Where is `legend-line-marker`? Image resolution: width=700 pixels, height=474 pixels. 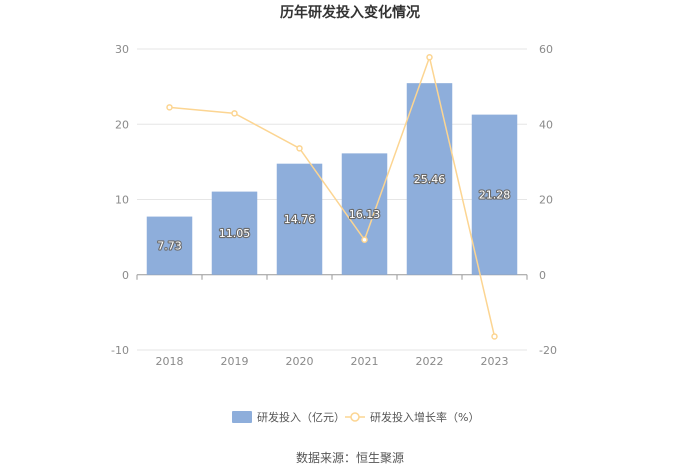 legend-line-marker is located at coordinates (355, 417).